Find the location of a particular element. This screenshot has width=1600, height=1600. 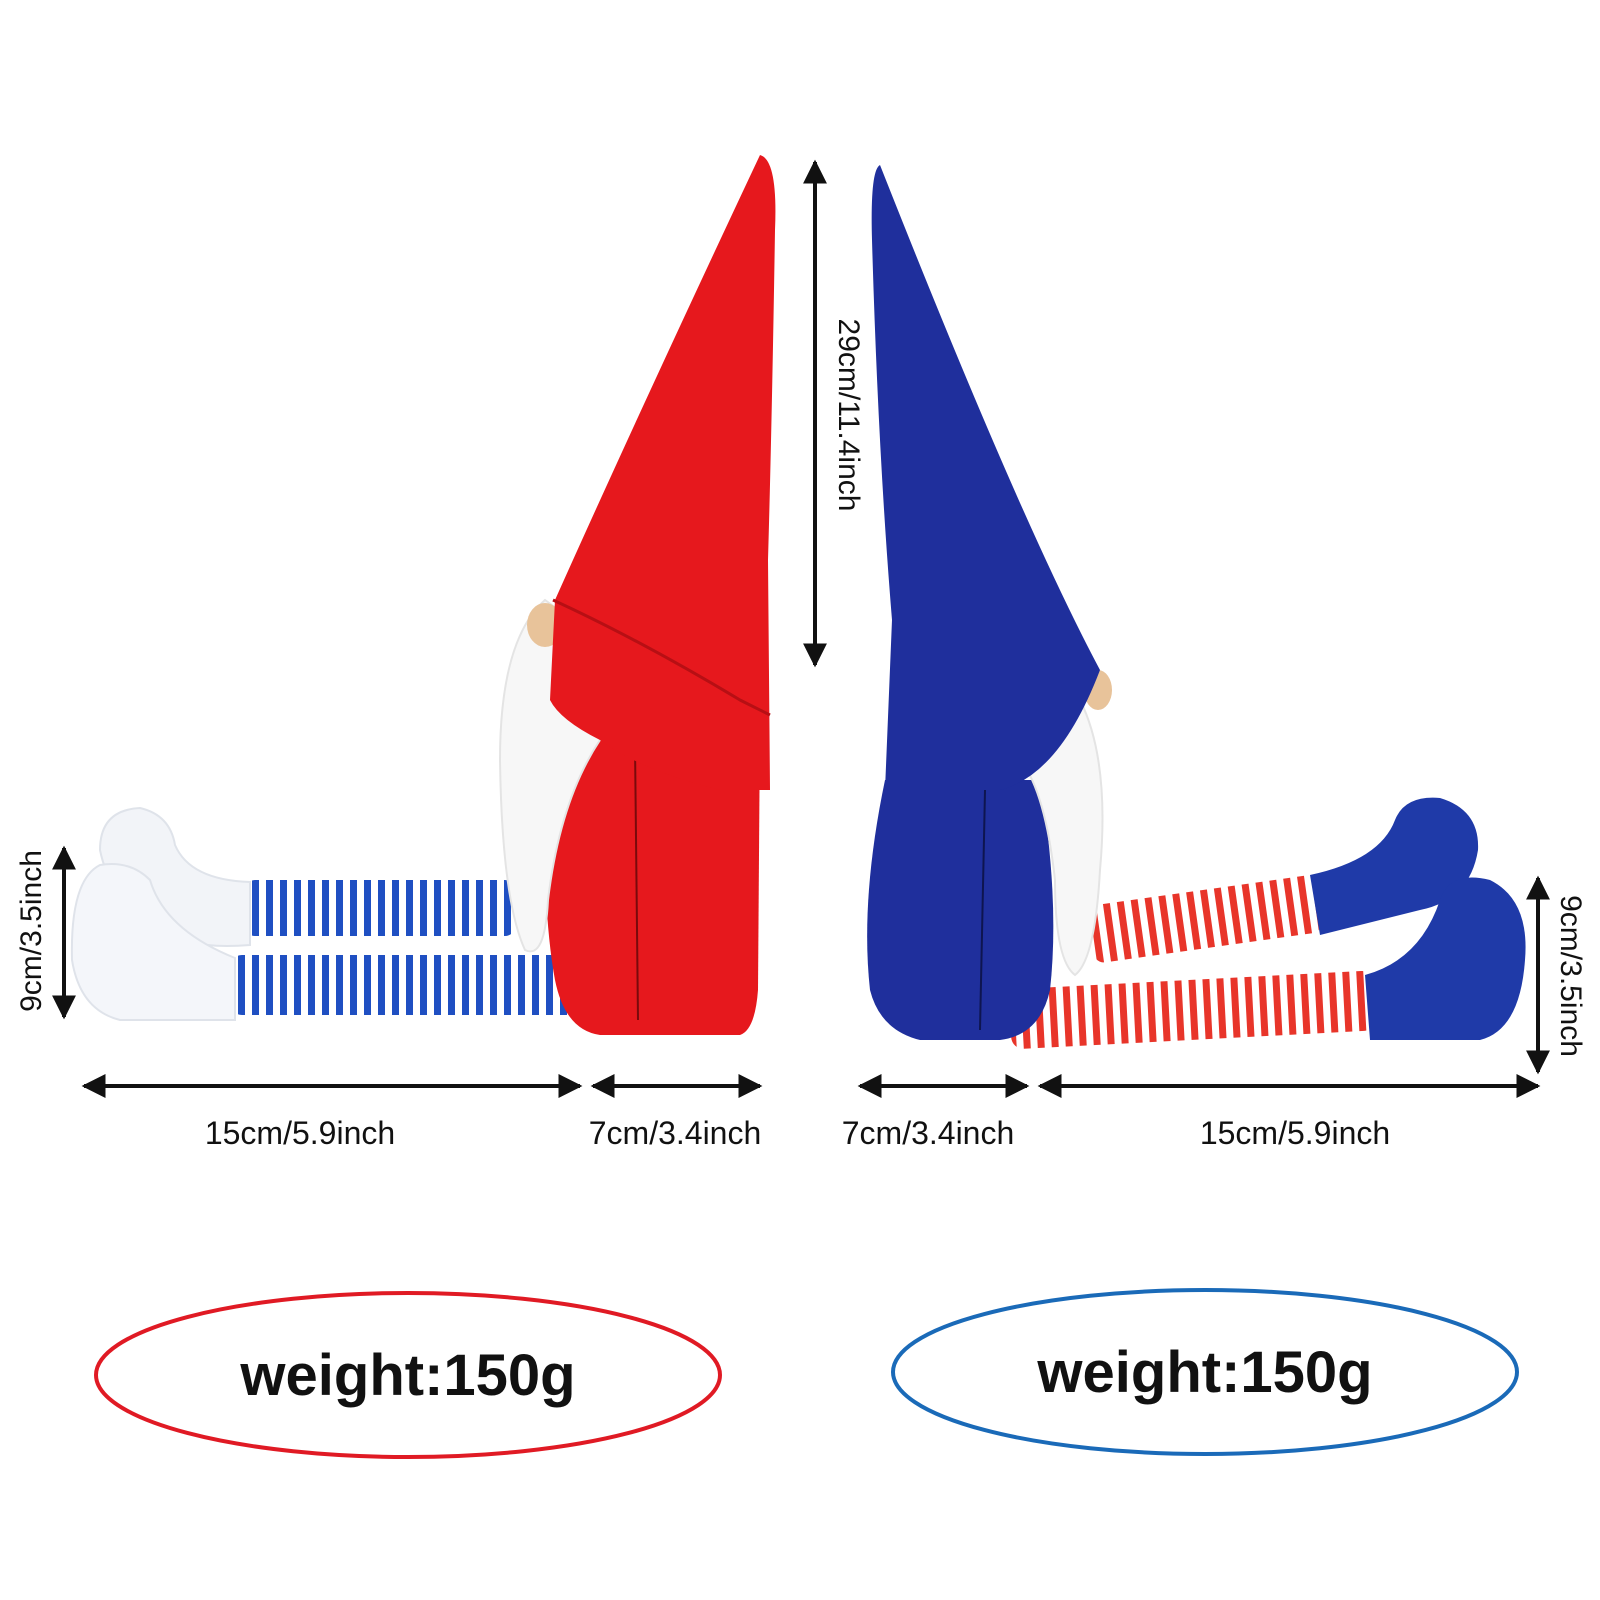

blue-gnome-body is located at coordinates (960, 910).